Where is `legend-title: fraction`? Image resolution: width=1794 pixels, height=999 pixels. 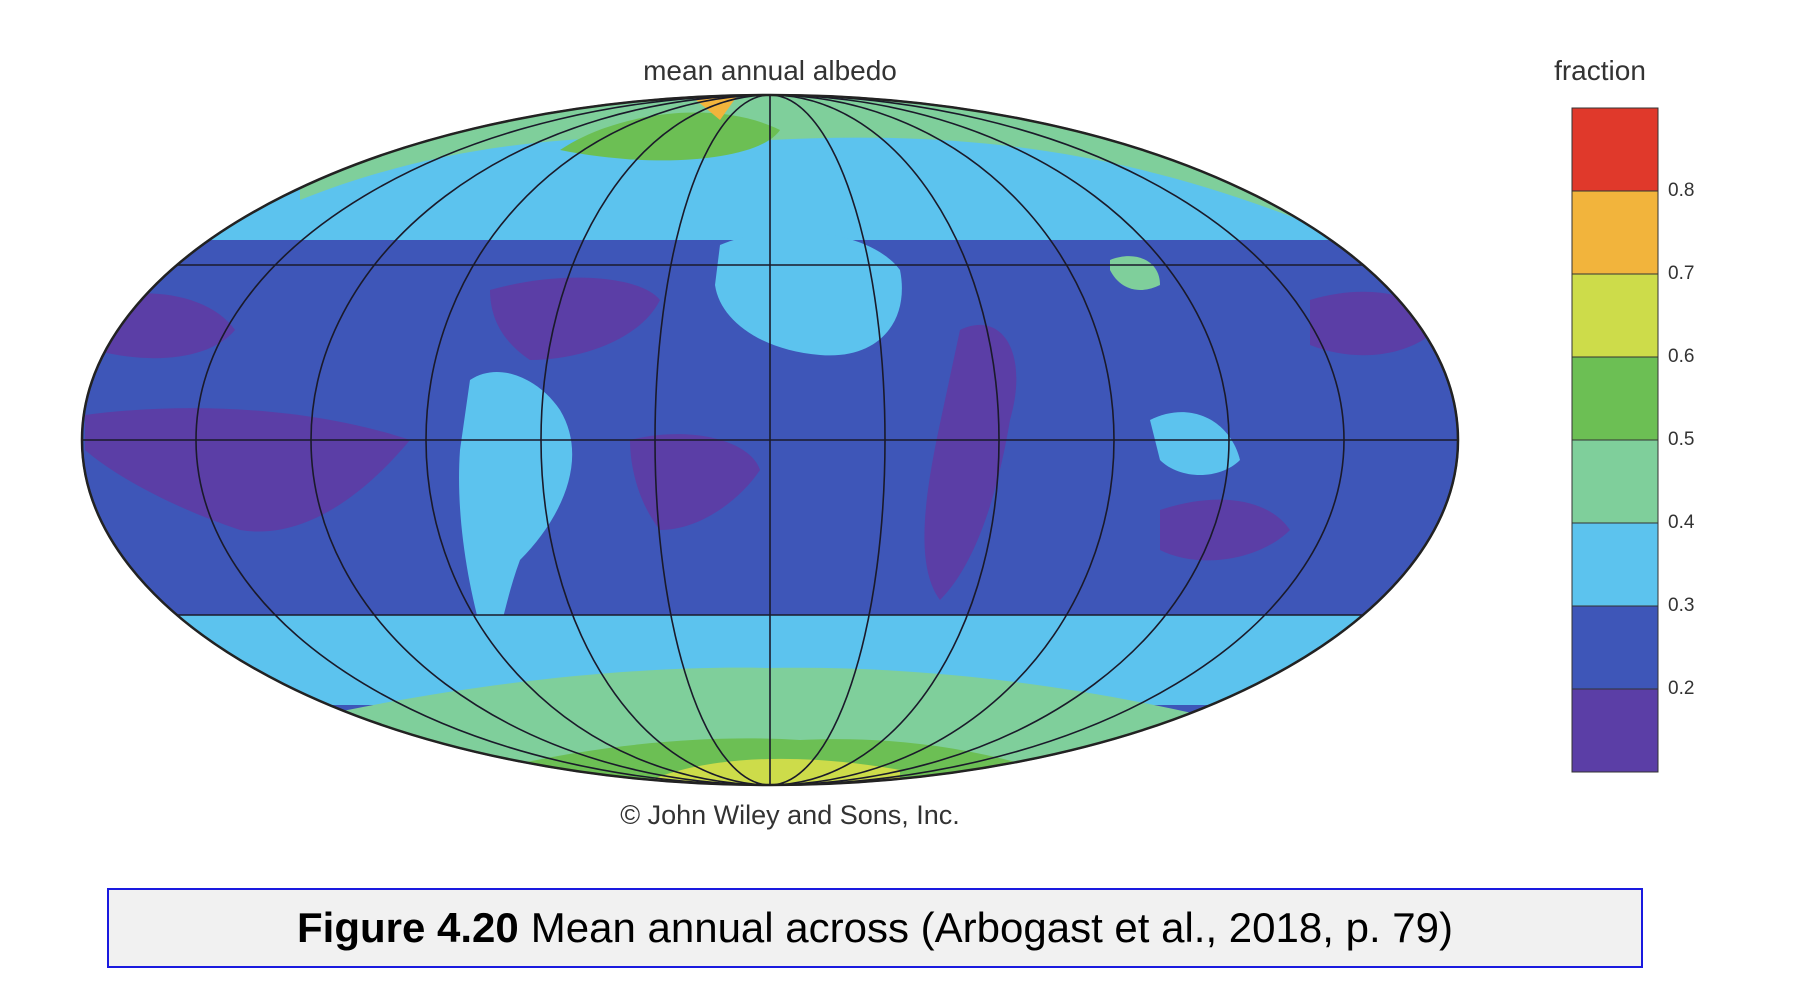
legend-title: fraction is located at coordinates (1600, 70).